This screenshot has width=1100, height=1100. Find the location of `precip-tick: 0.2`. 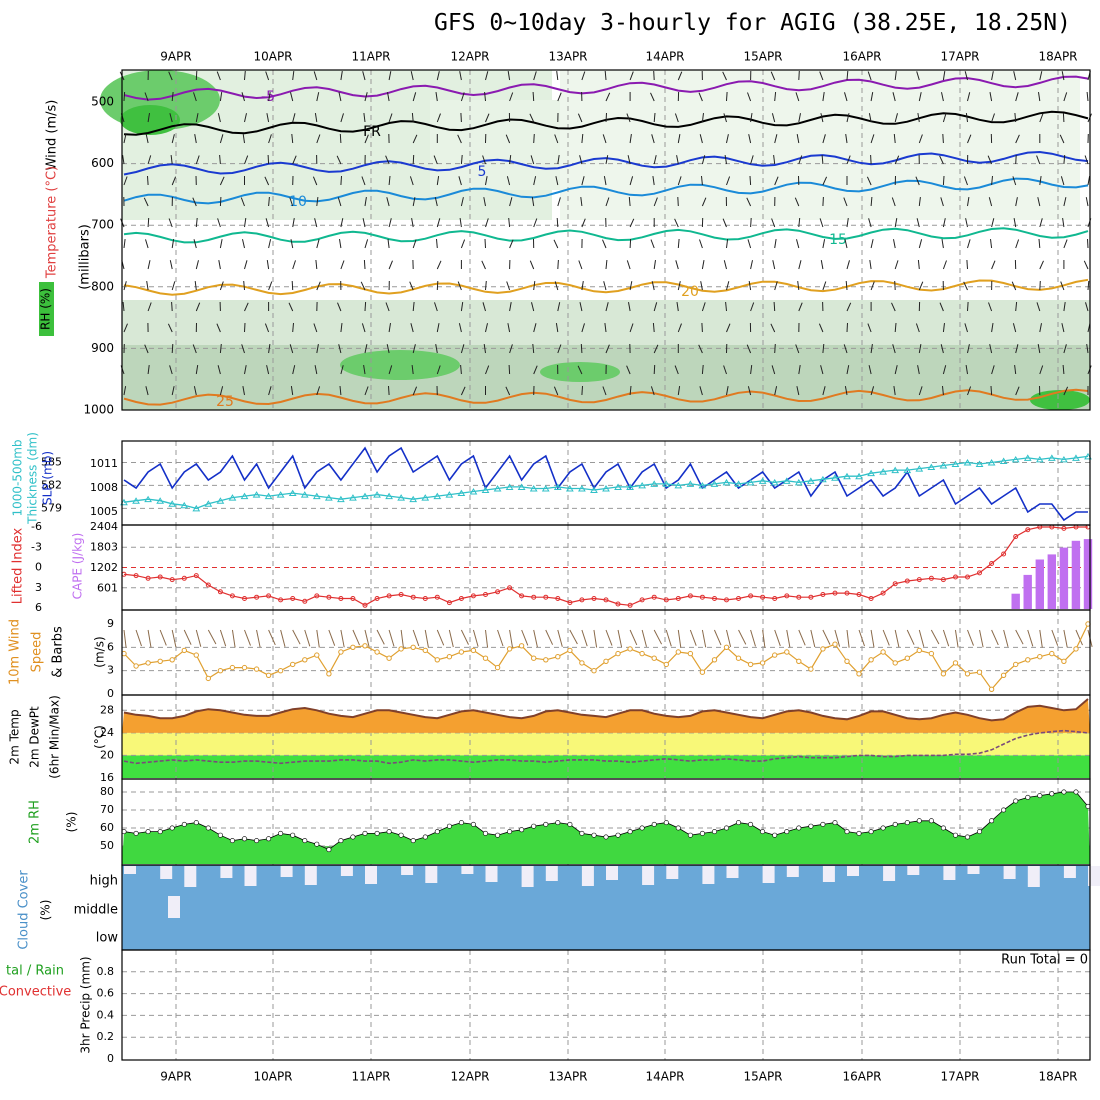

precip-tick: 0.2 is located at coordinates (106, 1036).